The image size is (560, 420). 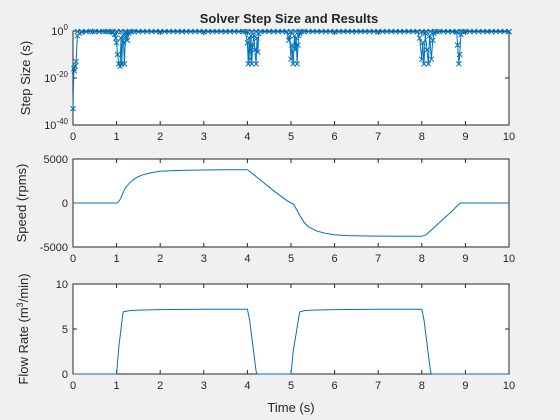 What do you see at coordinates (59, 30) in the screenshot?
I see `y-tick-label: 100` at bounding box center [59, 30].